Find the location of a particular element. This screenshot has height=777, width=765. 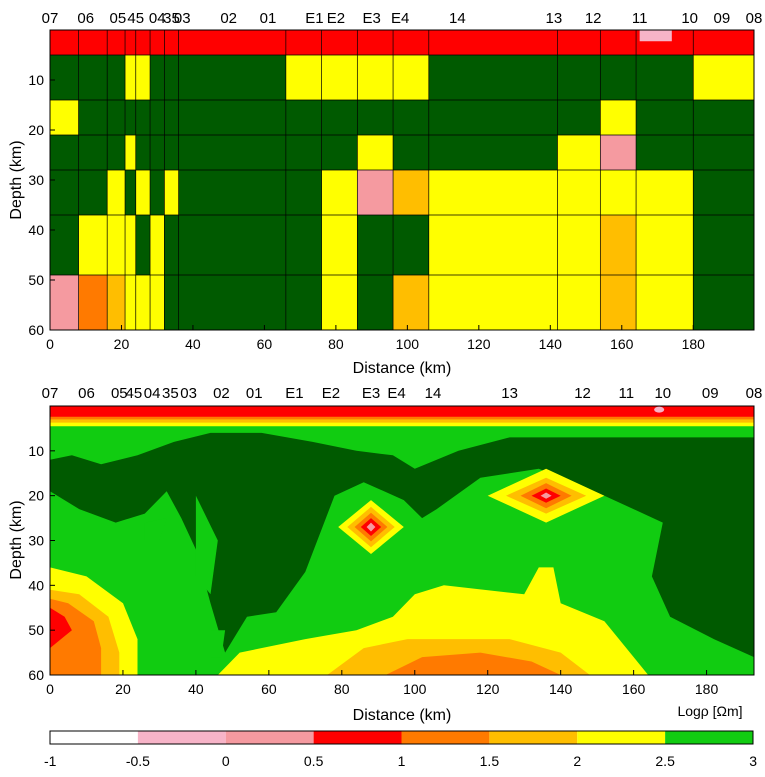

colorbar-tick-label: 2.5 is located at coordinates (665, 761).